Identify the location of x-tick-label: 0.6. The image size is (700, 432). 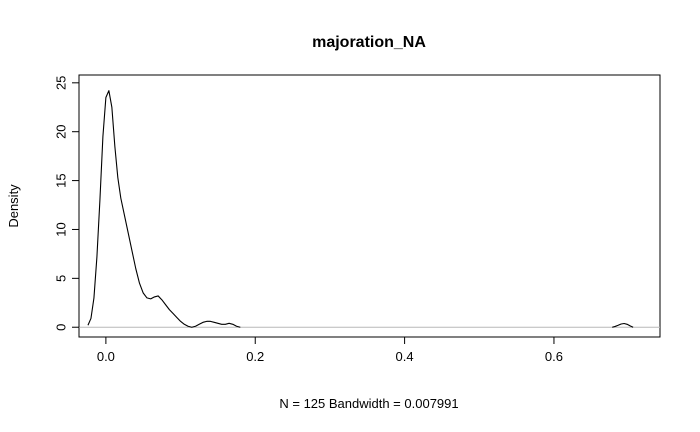
(554, 356).